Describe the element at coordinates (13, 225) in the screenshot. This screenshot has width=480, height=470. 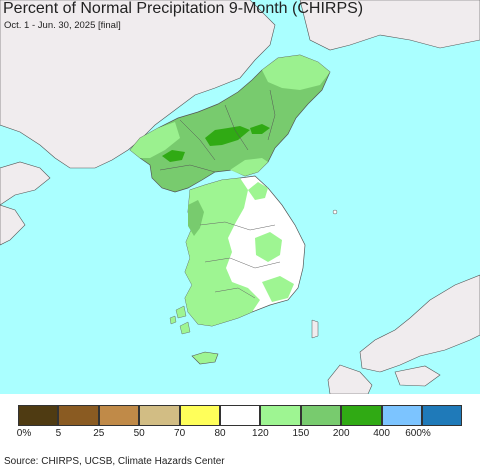
I see `china-coast-south` at that location.